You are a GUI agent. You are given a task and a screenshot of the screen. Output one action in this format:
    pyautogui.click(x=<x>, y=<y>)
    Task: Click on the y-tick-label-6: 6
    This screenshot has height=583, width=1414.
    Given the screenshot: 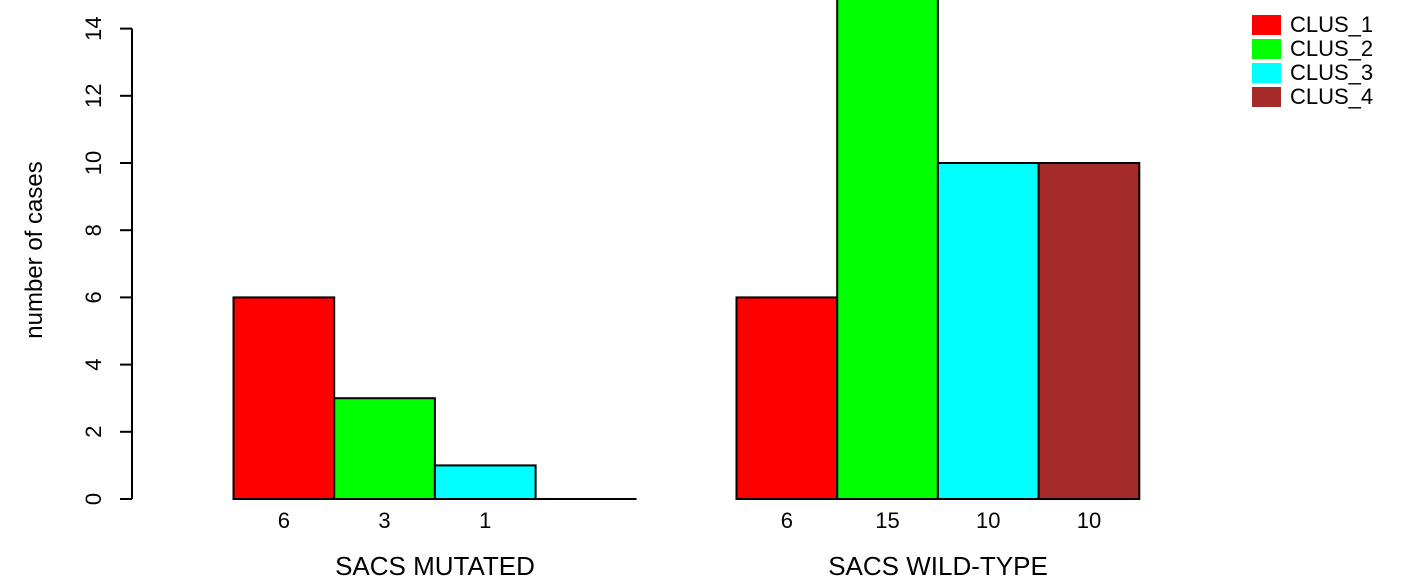 What is the action you would take?
    pyautogui.click(x=93, y=297)
    